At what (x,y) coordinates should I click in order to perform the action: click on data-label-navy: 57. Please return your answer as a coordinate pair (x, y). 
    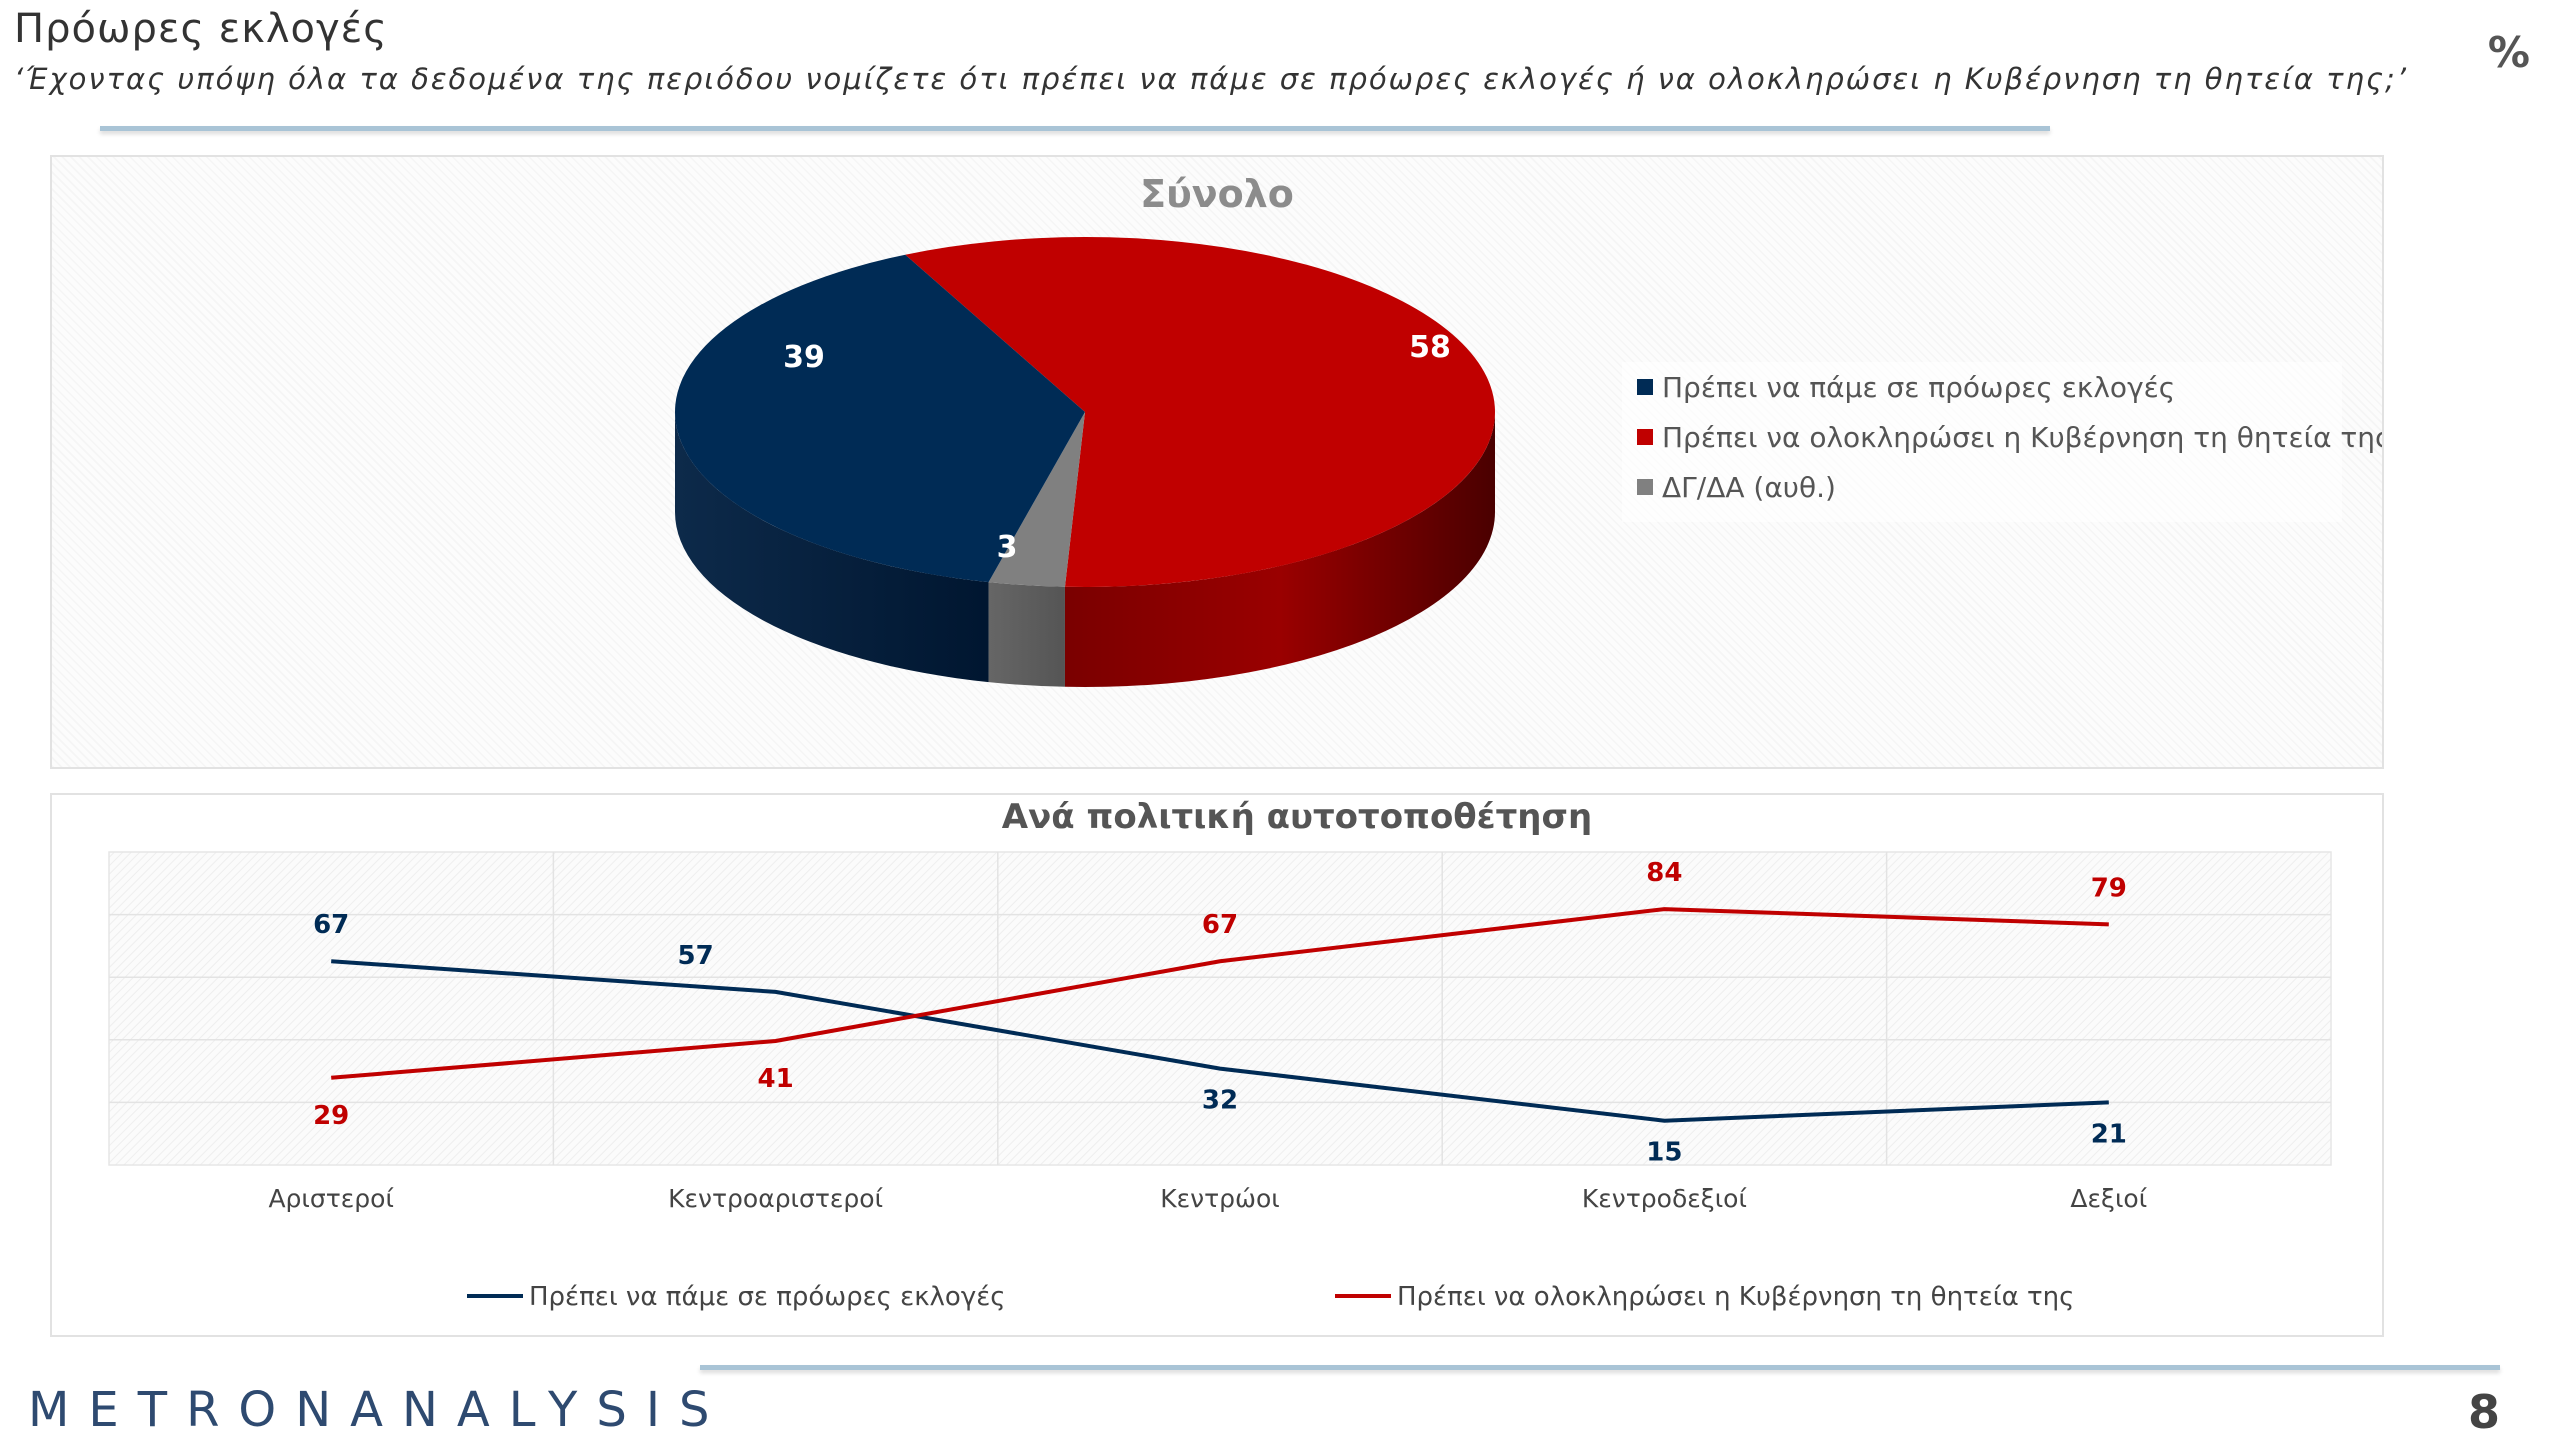
    Looking at the image, I should click on (696, 956).